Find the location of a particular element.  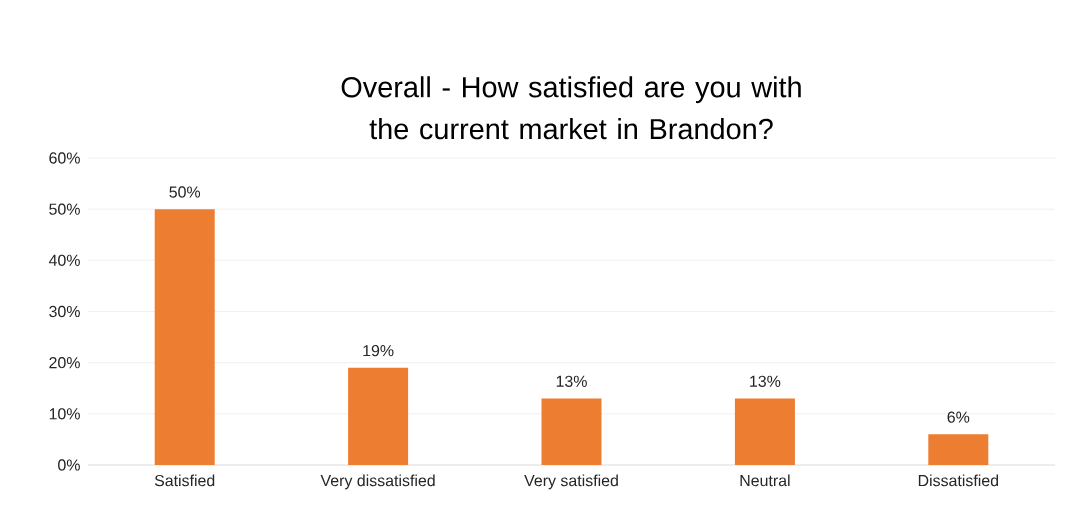

x-tick-label: Very dissatisfied is located at coordinates (377, 482).